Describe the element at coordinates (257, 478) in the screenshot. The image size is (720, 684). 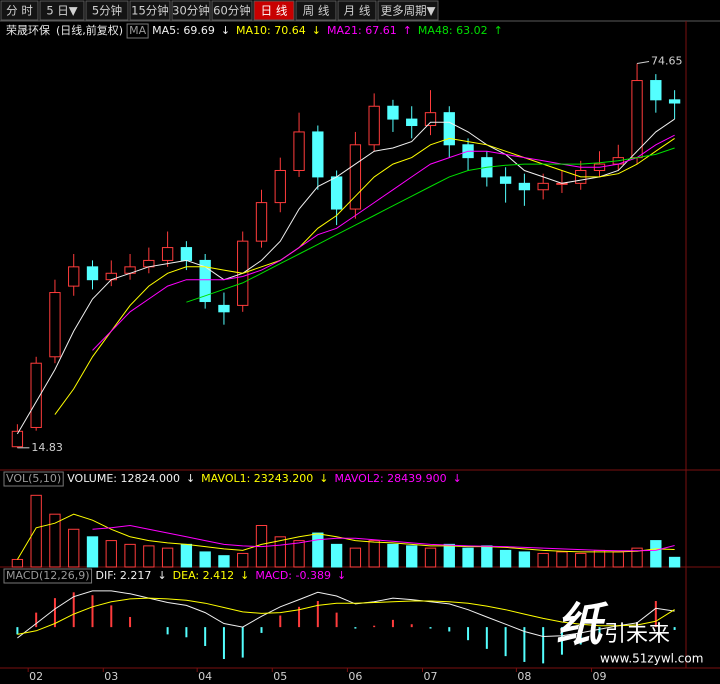
I see `legend-label: MAVOL1: 23243.200` at that location.